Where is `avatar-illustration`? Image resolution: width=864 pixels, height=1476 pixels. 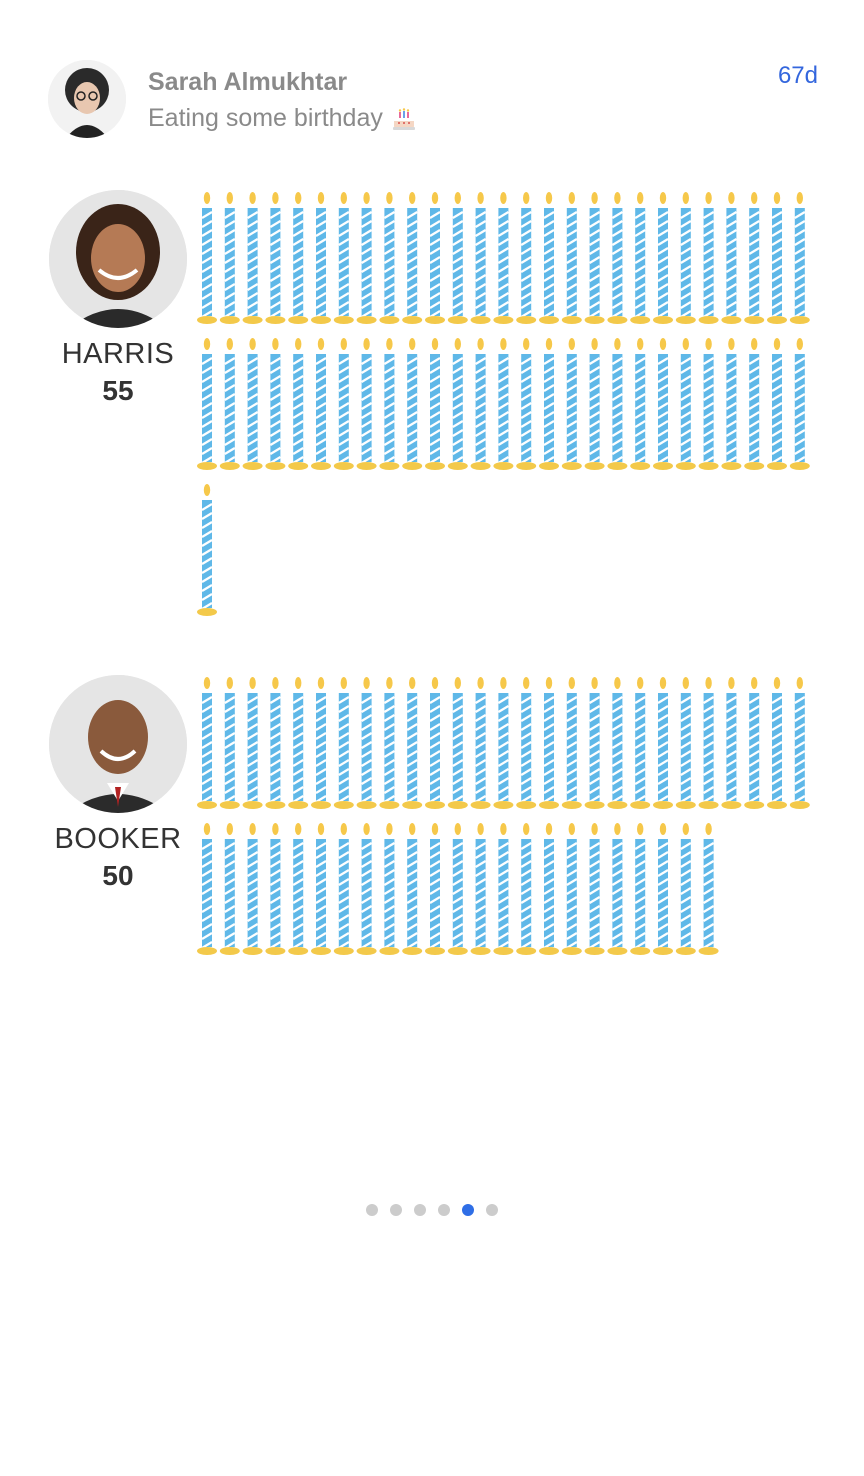 avatar-illustration is located at coordinates (87, 99).